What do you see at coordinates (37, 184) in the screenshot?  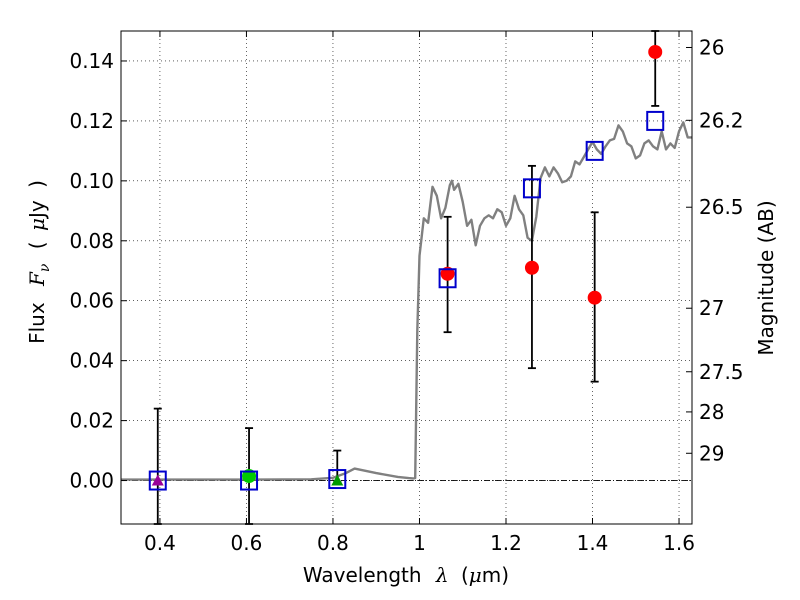 I see `y-axis-unit-close: )` at bounding box center [37, 184].